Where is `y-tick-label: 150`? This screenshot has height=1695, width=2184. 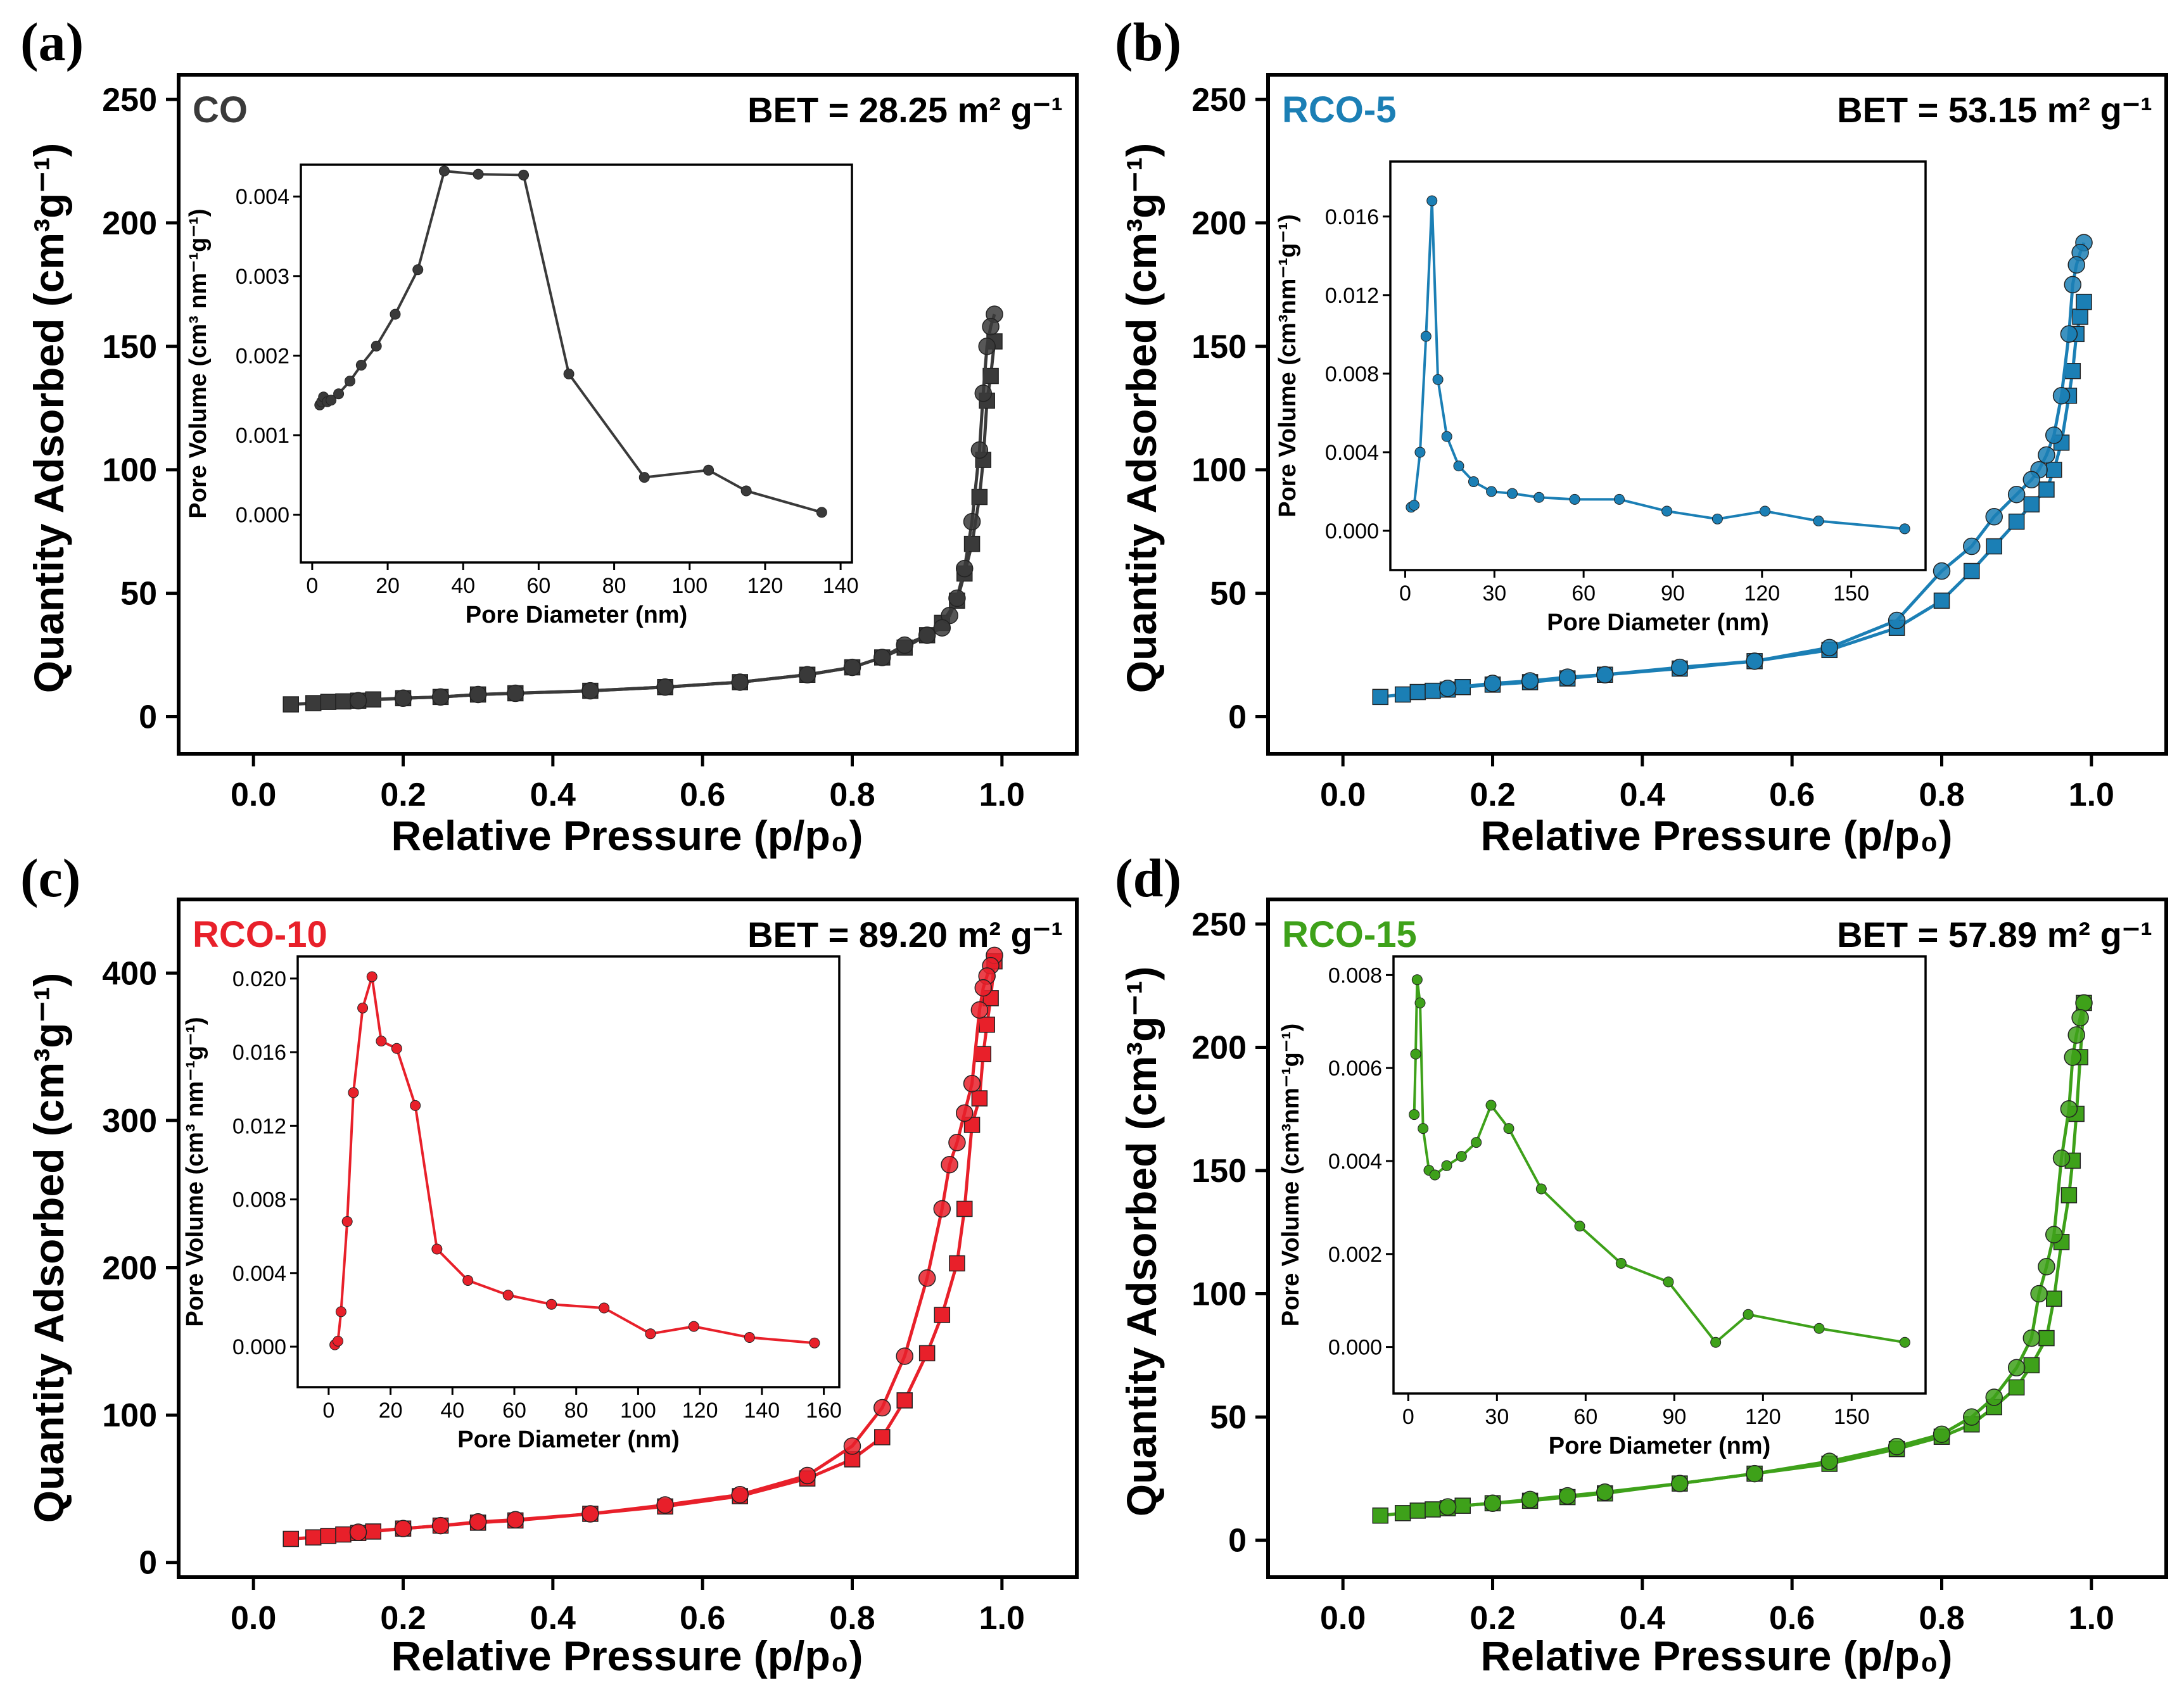 y-tick-label: 150 is located at coordinates (129, 347).